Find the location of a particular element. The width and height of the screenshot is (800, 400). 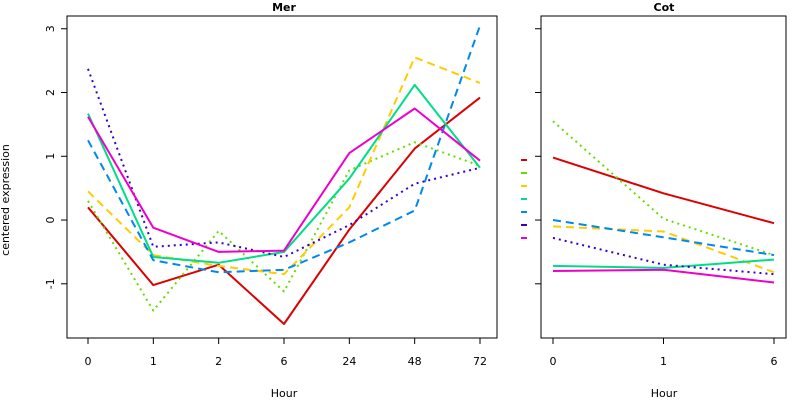

x-tick-label-mer-6: 72 is located at coordinates (480, 361).